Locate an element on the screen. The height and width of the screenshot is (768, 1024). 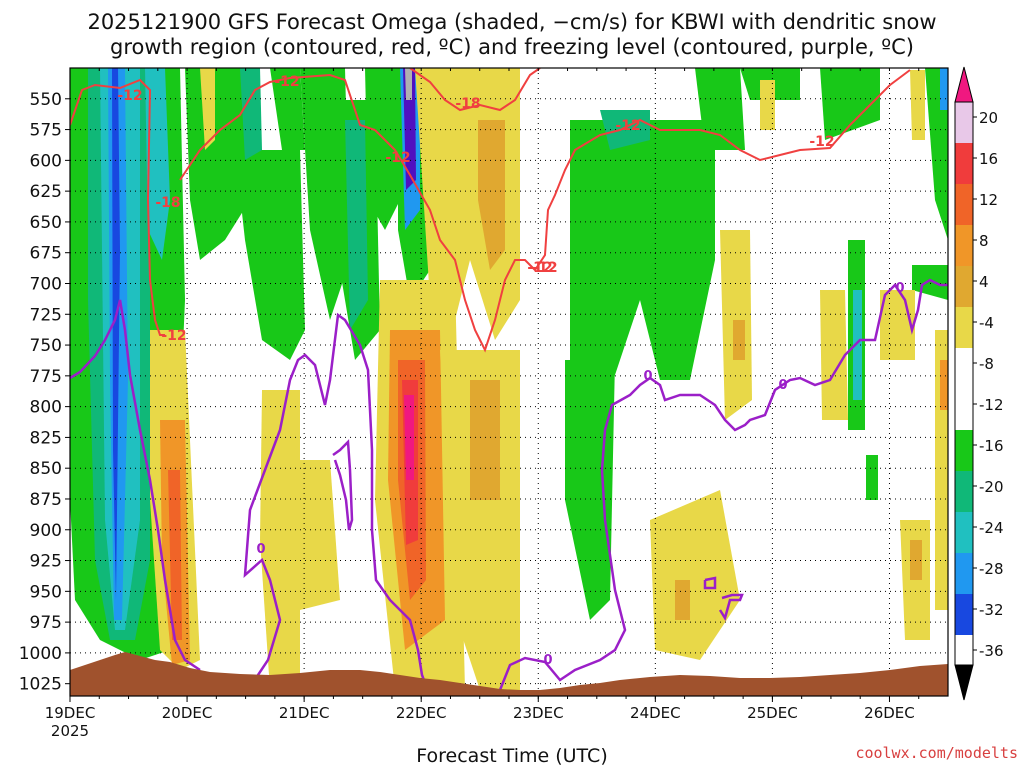
colorbar-tick-label: 8 is located at coordinates (984, 241).